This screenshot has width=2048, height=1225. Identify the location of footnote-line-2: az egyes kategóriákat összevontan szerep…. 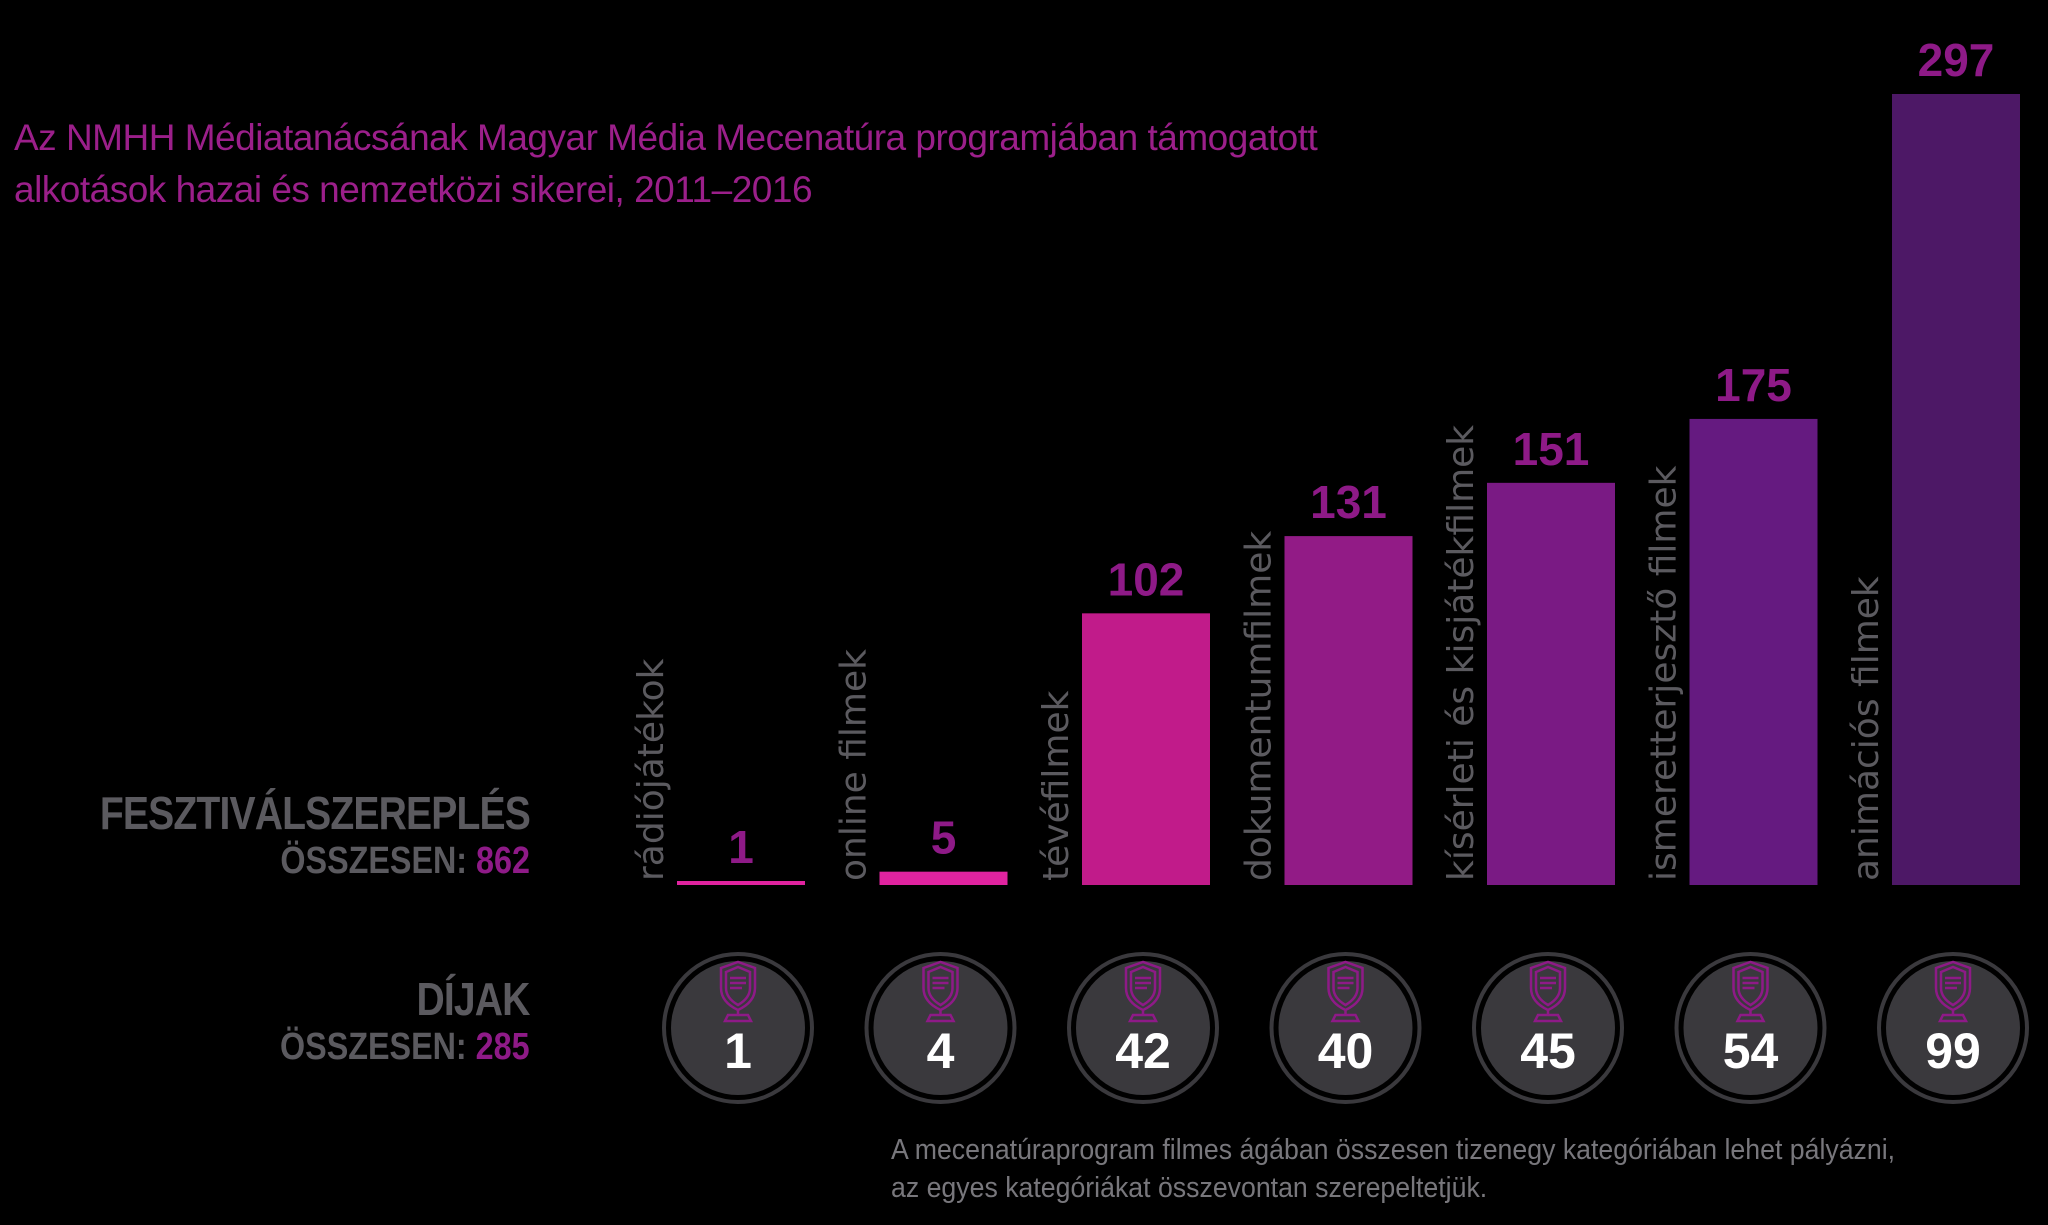
(1189, 1188).